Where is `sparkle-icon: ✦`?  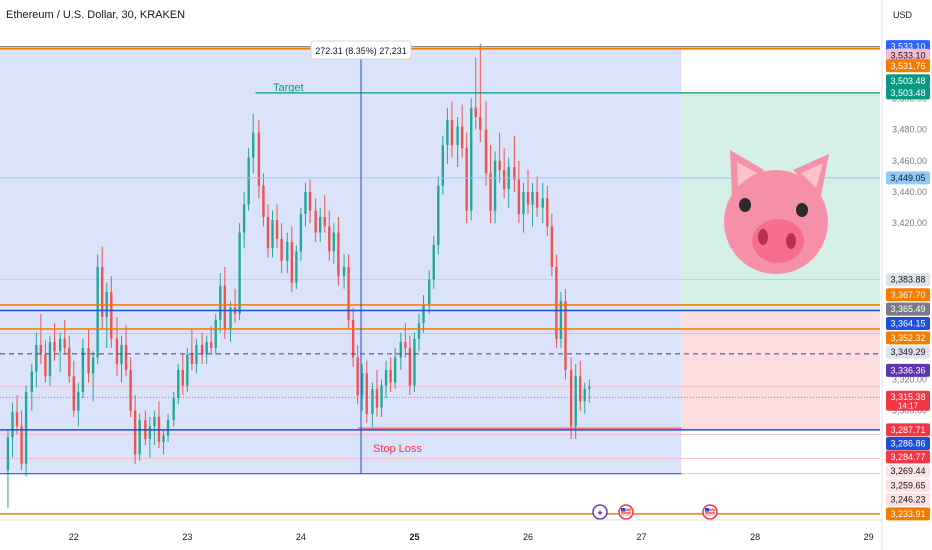
sparkle-icon: ✦ is located at coordinates (600, 513).